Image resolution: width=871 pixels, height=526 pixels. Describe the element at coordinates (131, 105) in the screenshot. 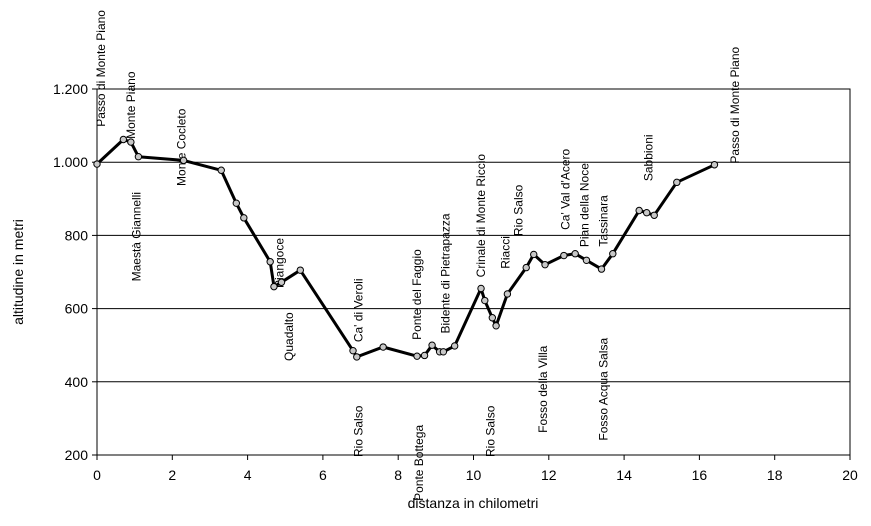

I see `place-label: Monte Piano` at that location.